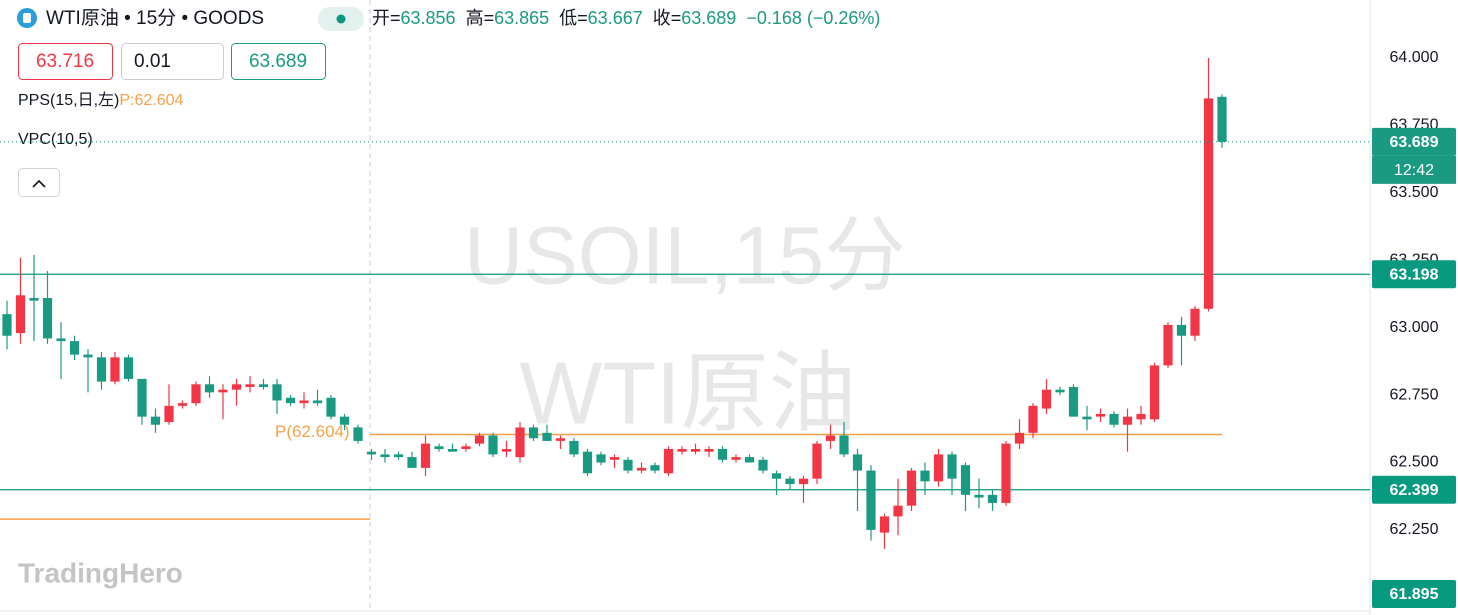  What do you see at coordinates (39, 182) in the screenshot?
I see `collapse-button` at bounding box center [39, 182].